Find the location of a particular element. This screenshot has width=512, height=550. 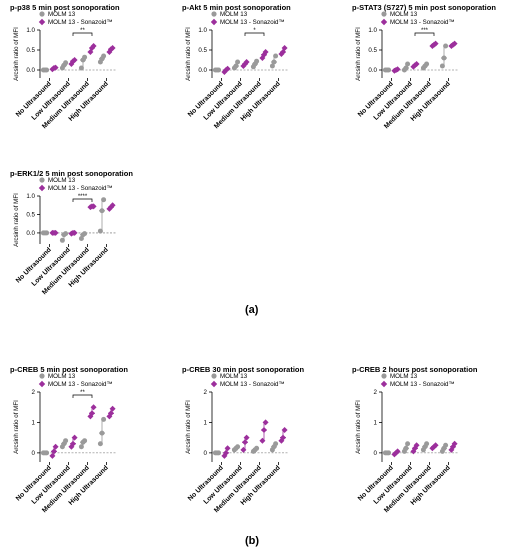

chart-title: p-STAT3 (S727) 5 min post sonoporation is located at coordinates (424, 7).